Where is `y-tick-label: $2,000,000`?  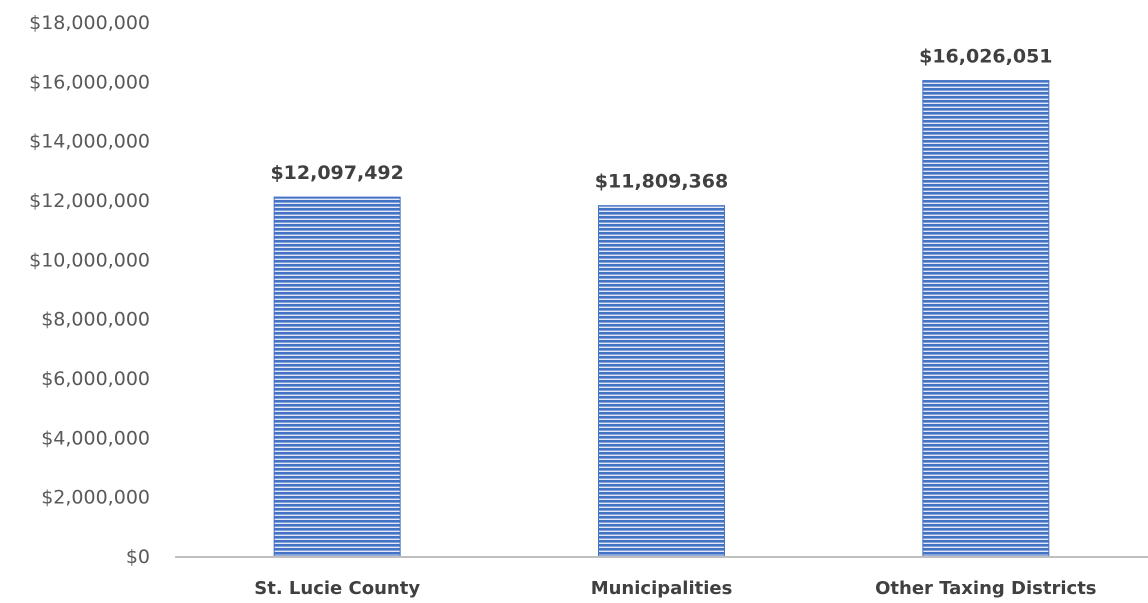
y-tick-label: $2,000,000 is located at coordinates (95, 498).